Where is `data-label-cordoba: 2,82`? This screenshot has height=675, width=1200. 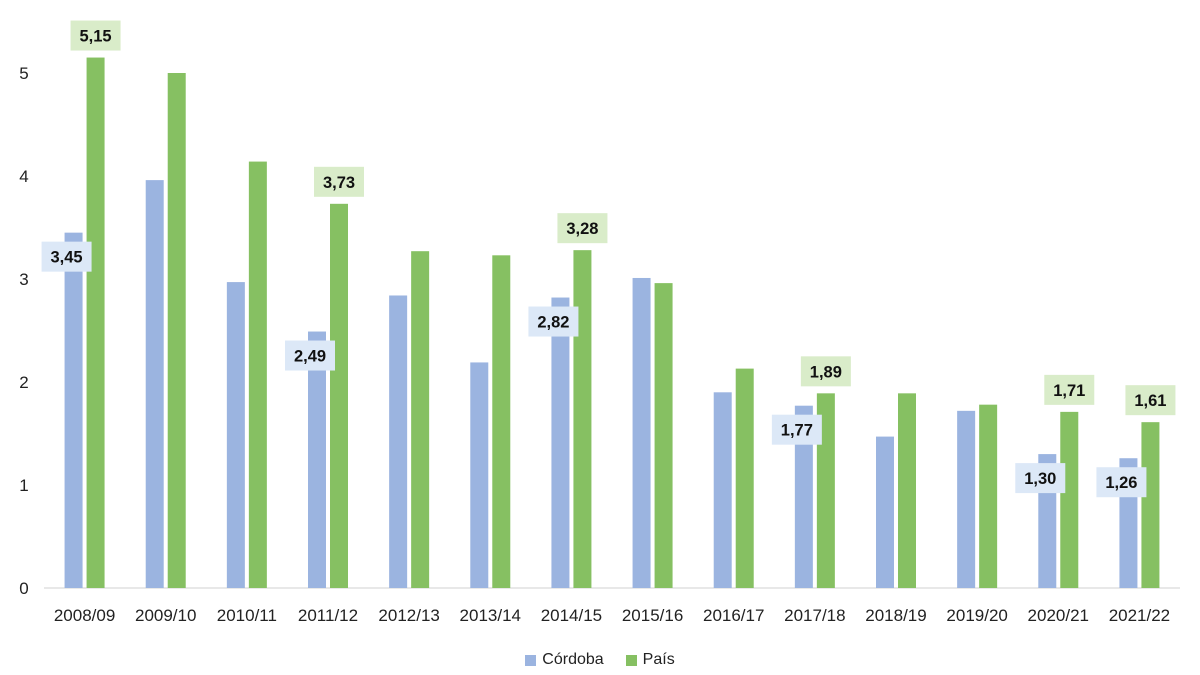 data-label-cordoba: 2,82 is located at coordinates (553, 321).